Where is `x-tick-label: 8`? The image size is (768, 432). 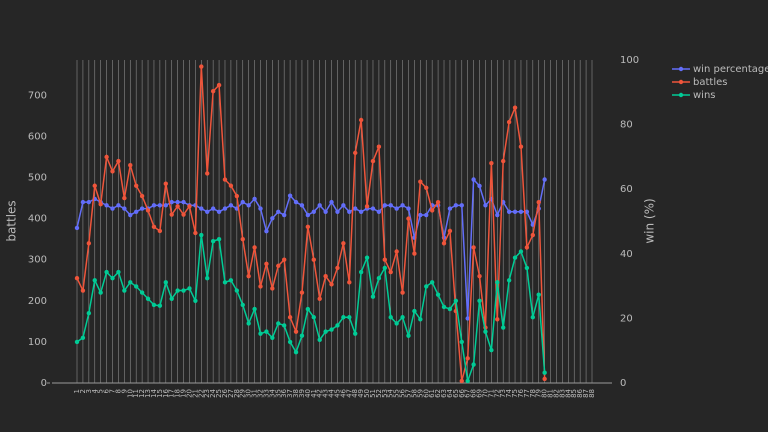
x-tick-label: 8 is located at coordinates (118, 391).